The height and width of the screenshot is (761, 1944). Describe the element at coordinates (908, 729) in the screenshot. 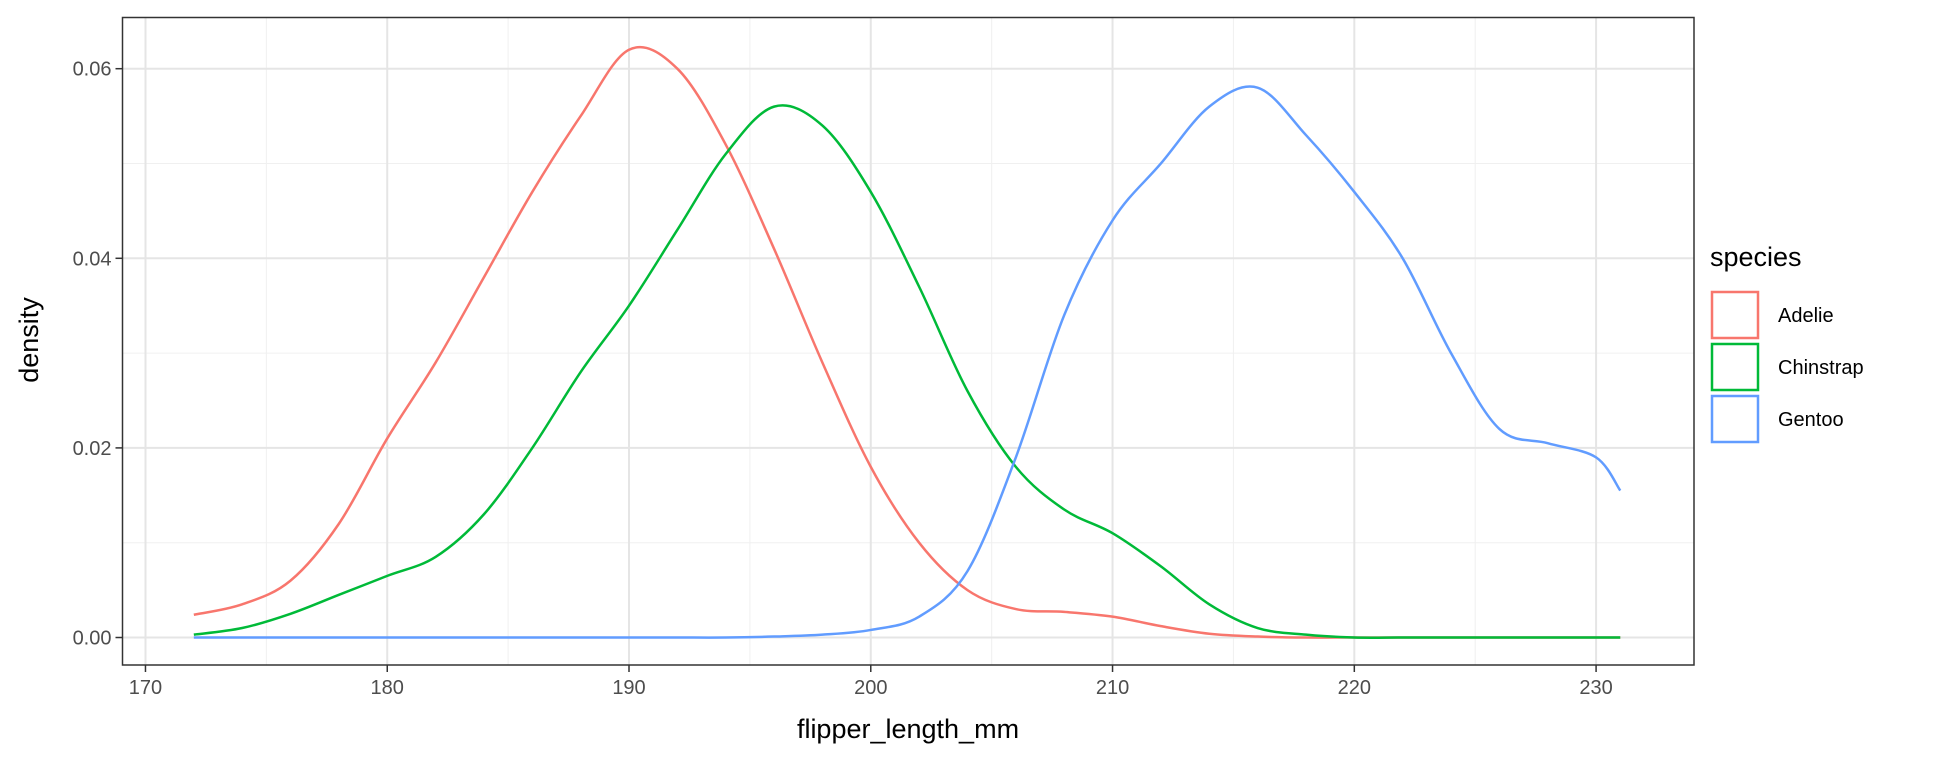

I see `x-axis-title: flipper_length_mm` at that location.